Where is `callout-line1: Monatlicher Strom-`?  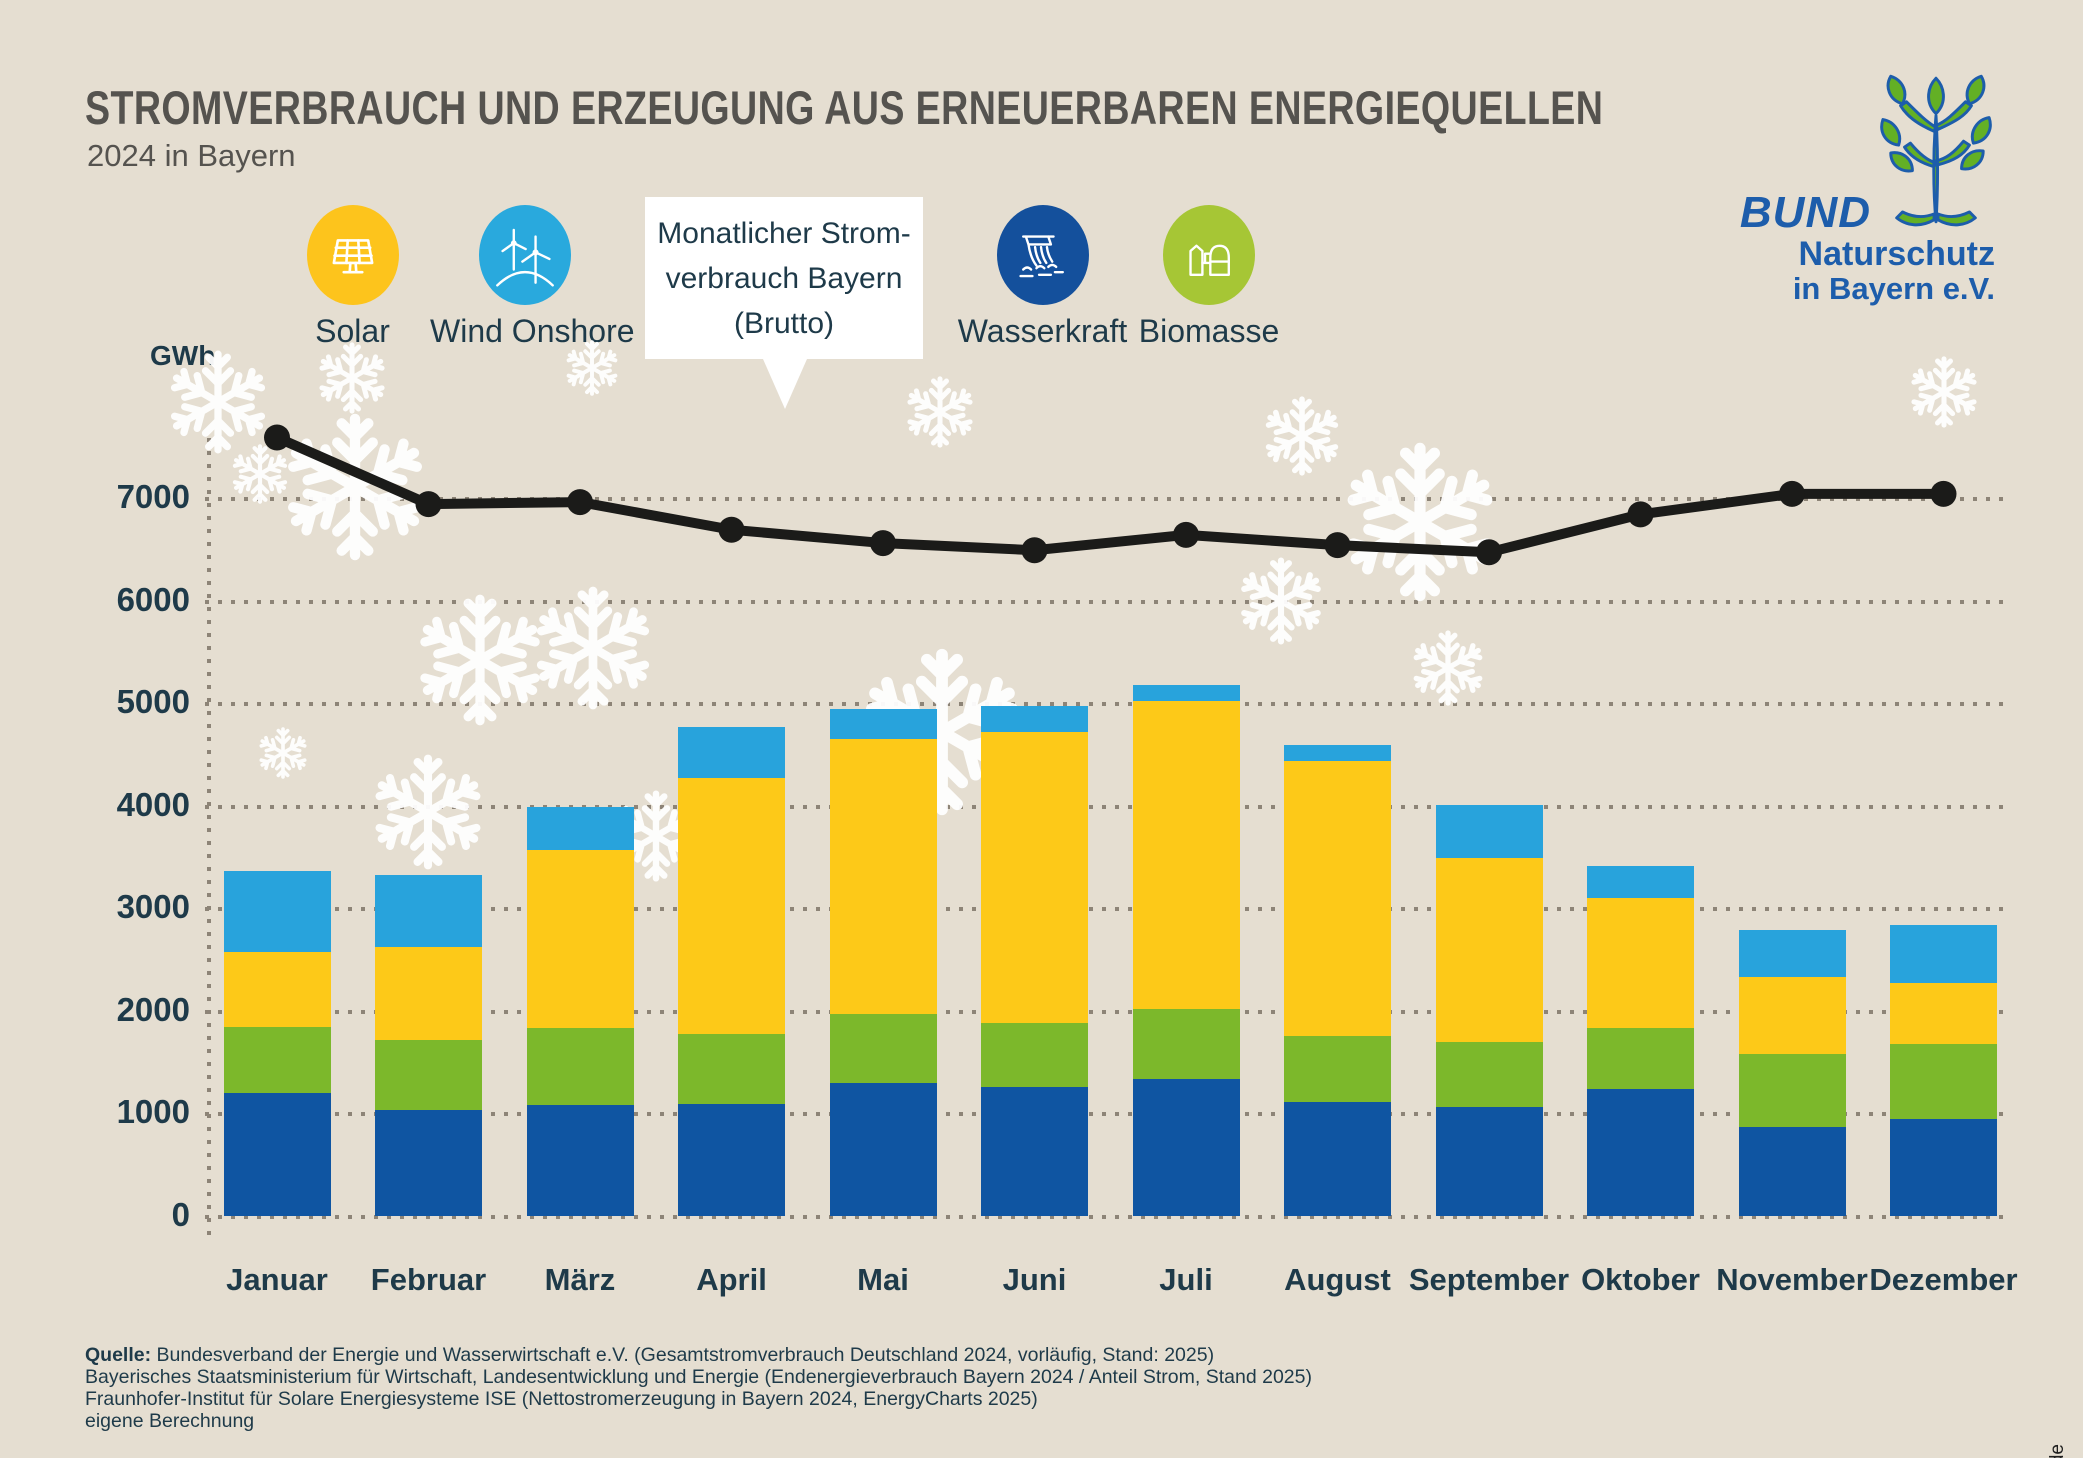
callout-line1: Monatlicher Strom- is located at coordinates (784, 233).